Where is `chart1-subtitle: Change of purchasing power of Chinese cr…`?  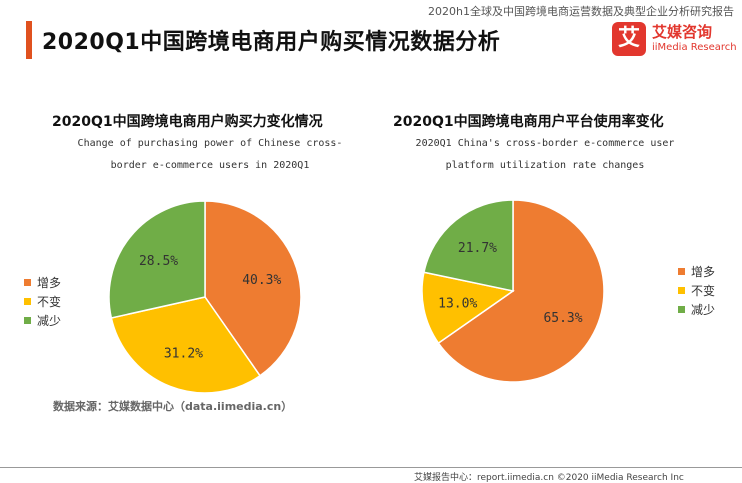 chart1-subtitle: Change of purchasing power of Chinese cr… is located at coordinates (210, 155).